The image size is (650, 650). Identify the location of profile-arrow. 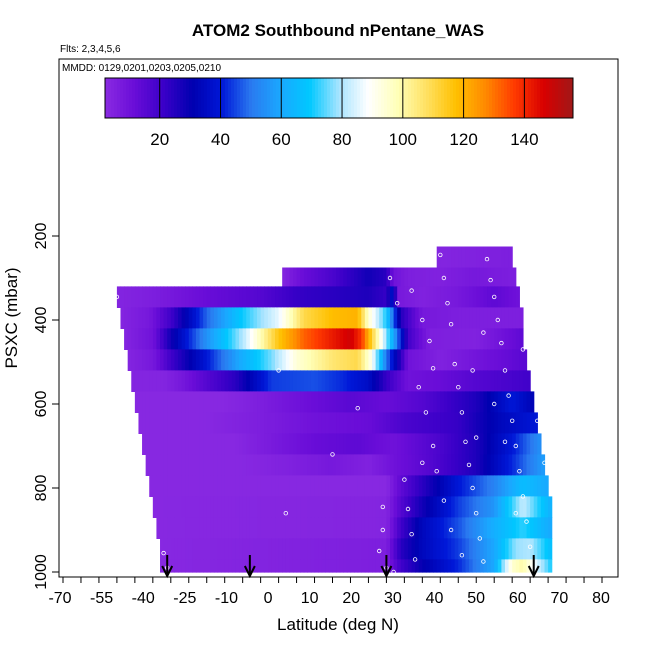
(533, 567).